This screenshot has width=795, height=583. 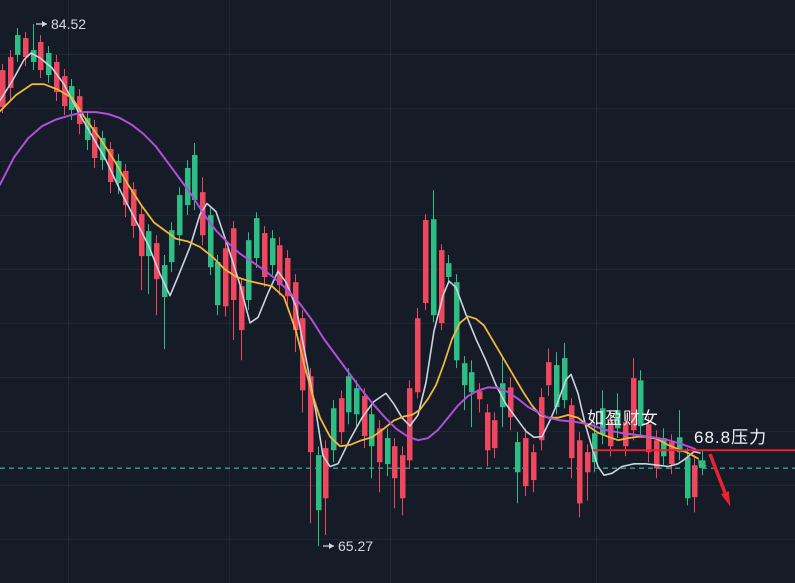 I want to click on resistance-label: 68.8压力, so click(x=731, y=437).